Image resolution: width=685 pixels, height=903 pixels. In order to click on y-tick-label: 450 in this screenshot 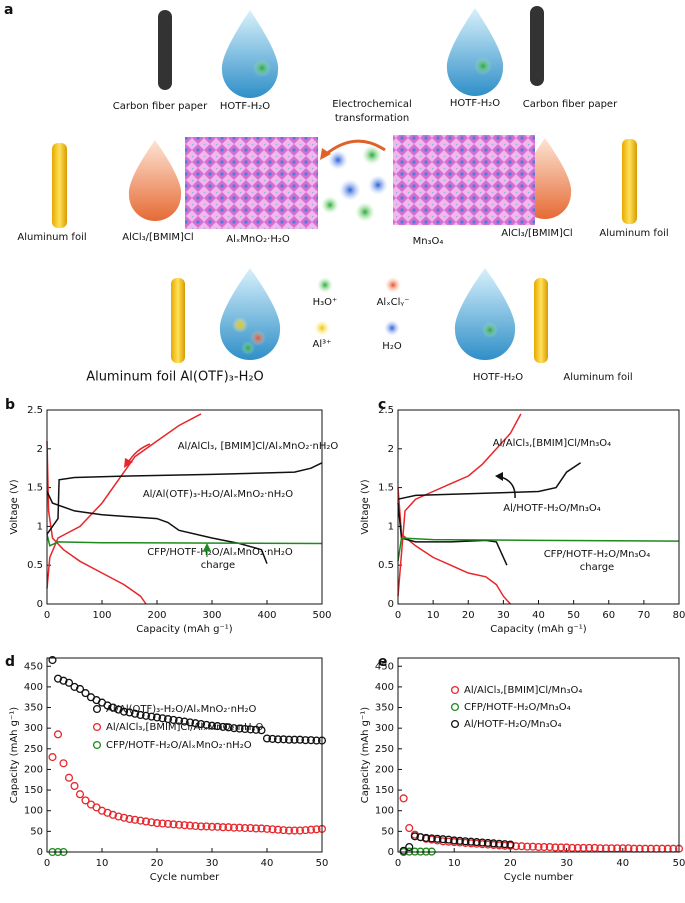, I will do `click(384, 666)`.